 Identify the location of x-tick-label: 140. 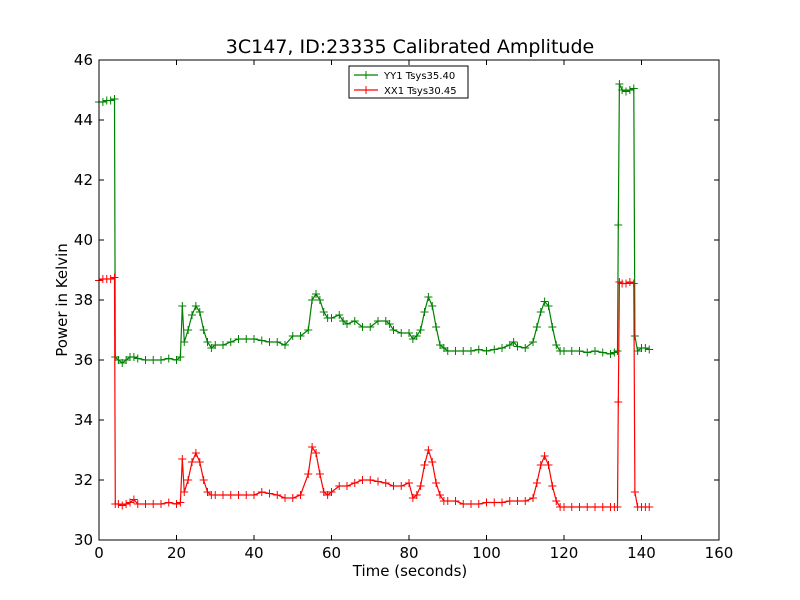
(641, 553).